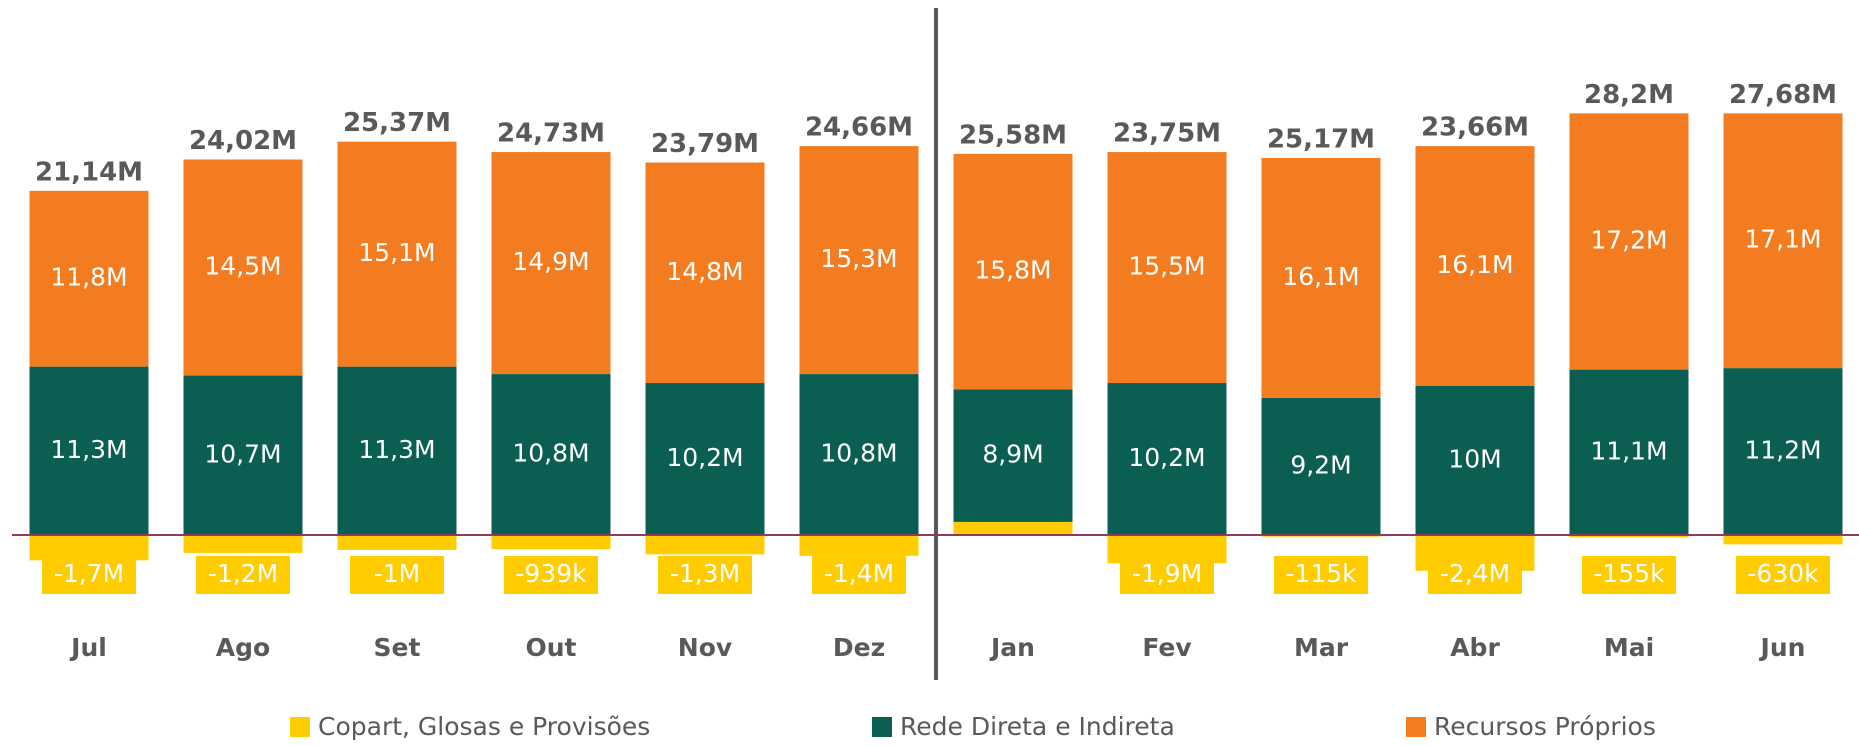 This screenshot has width=1859, height=746. I want to click on data-label: -155k, so click(1629, 573).